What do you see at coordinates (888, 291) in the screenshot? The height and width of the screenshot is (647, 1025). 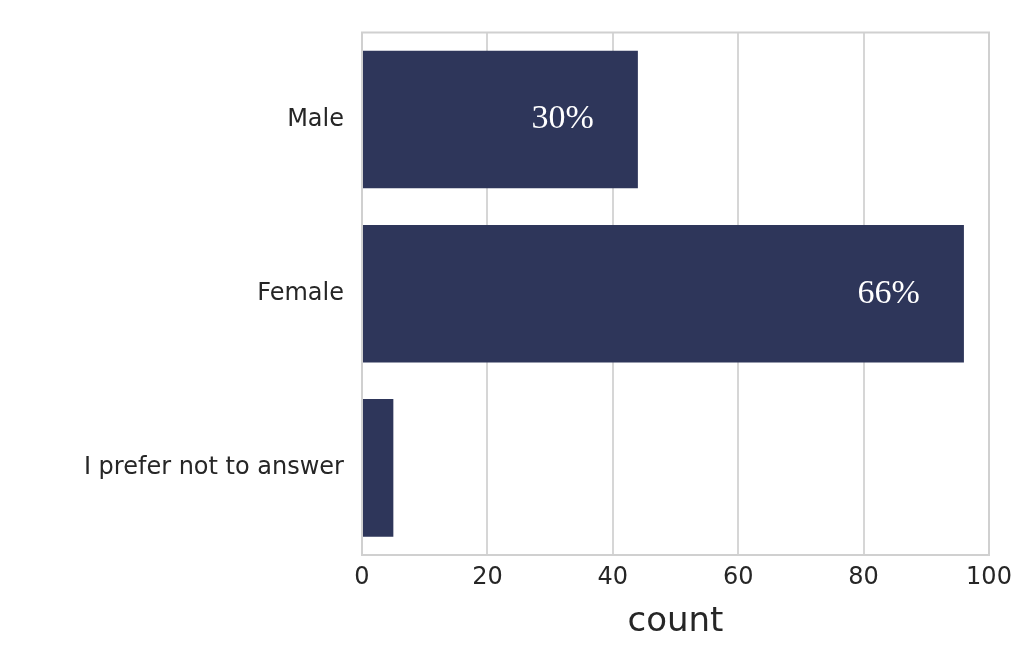 I see `annotation: 66%` at bounding box center [888, 291].